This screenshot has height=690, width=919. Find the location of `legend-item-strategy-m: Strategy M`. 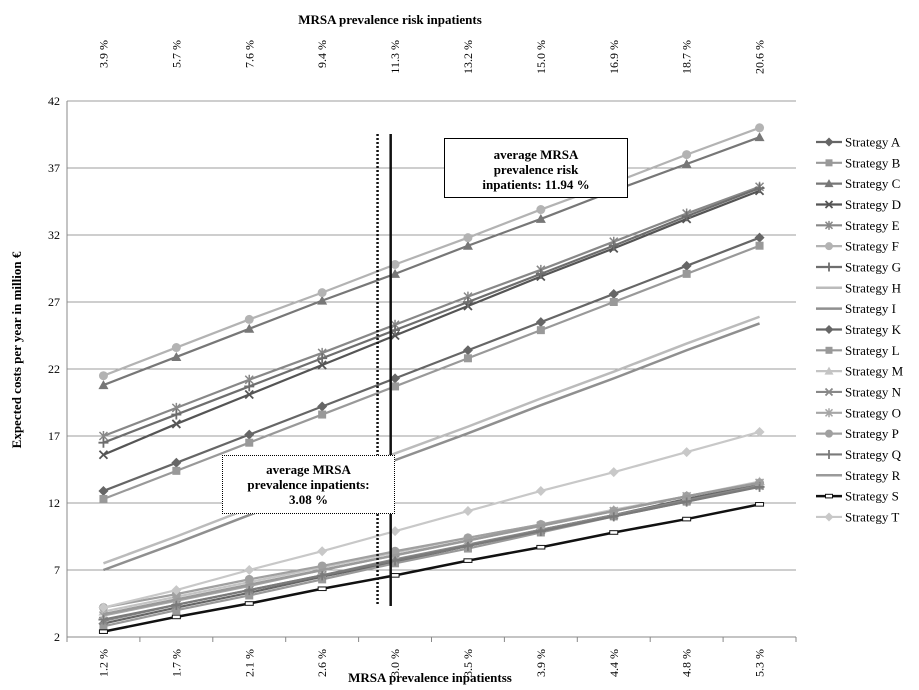

legend-item-strategy-m: Strategy M is located at coordinates (860, 371).